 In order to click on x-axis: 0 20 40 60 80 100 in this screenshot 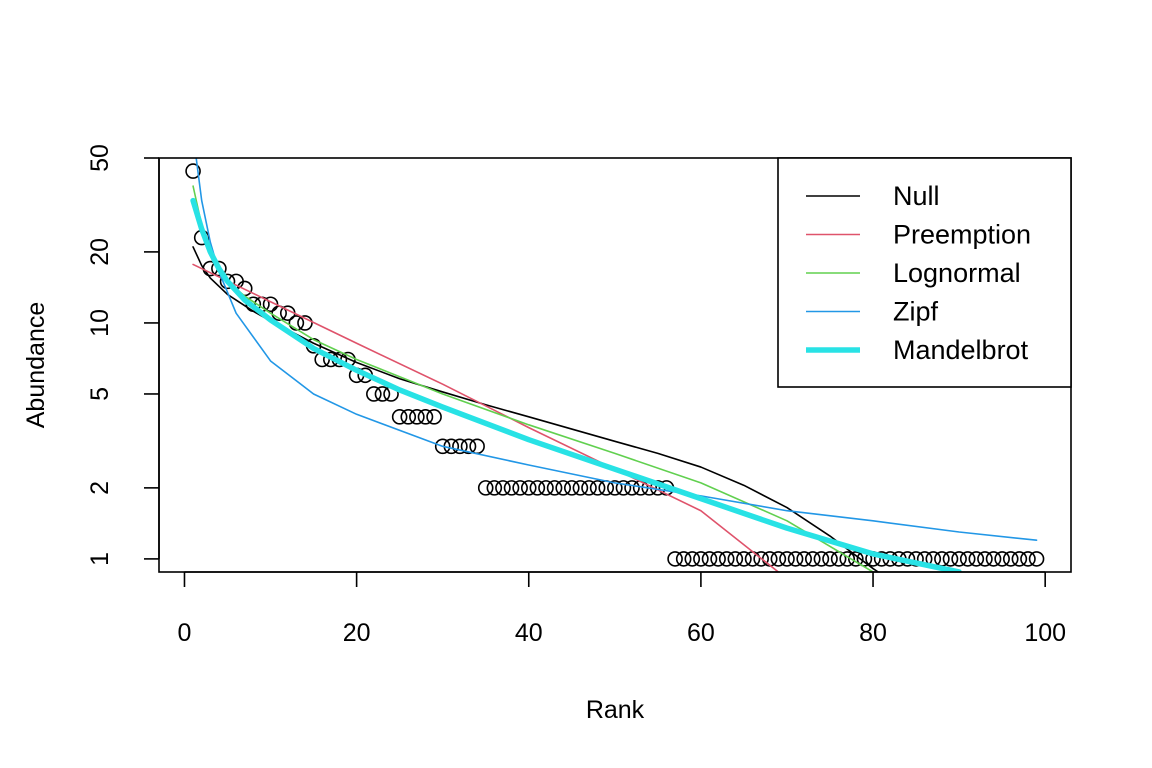, I will do `click(622, 609)`.